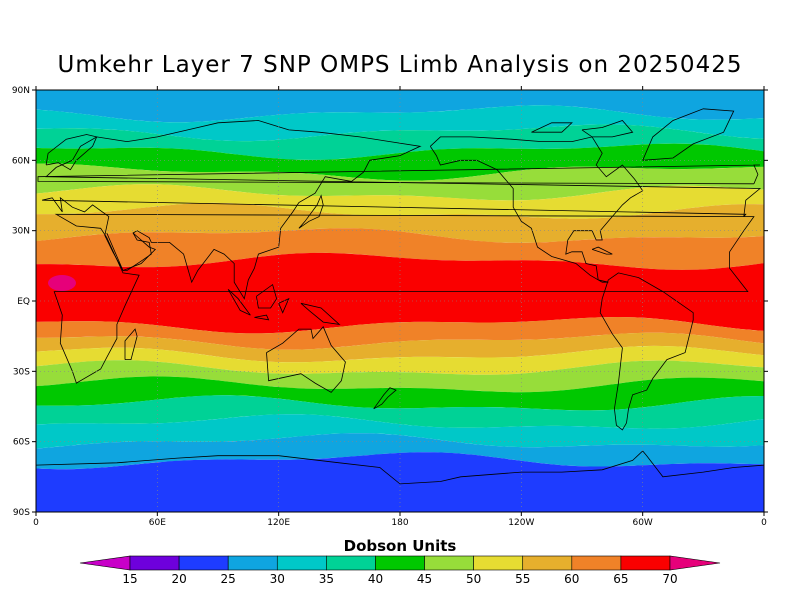 The height and width of the screenshot is (600, 800). I want to click on colorbar-label: 20, so click(178, 579).